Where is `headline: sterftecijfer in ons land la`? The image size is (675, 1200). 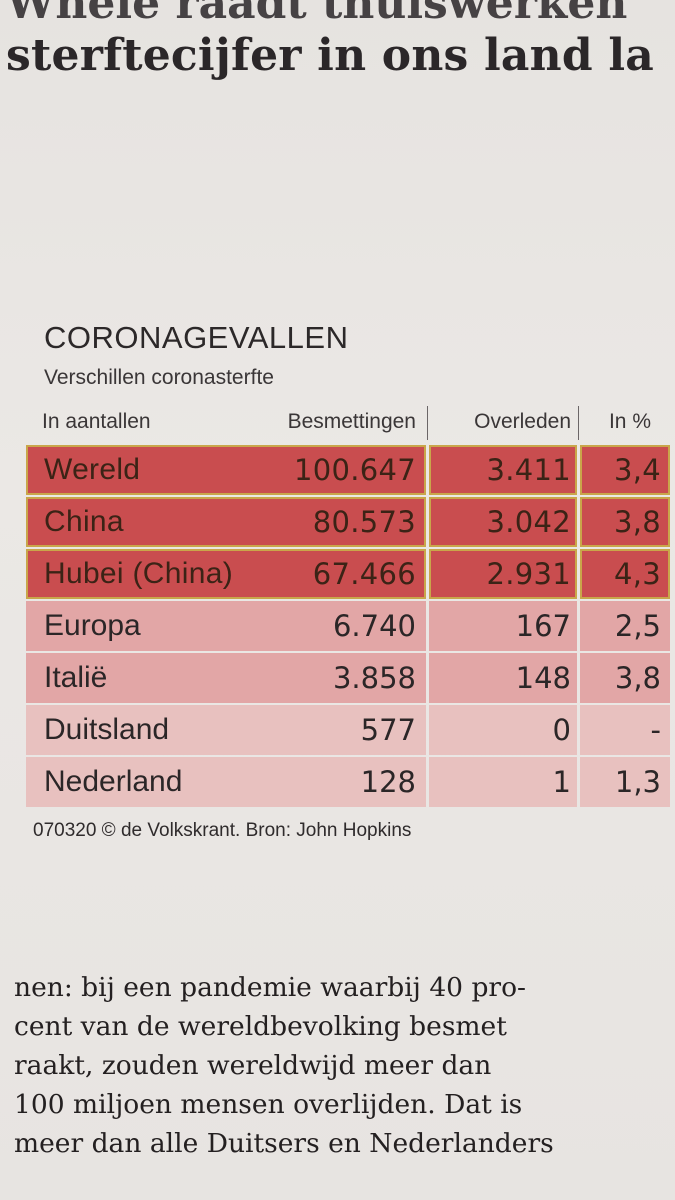 headline: sterftecijfer in ons land la is located at coordinates (330, 55).